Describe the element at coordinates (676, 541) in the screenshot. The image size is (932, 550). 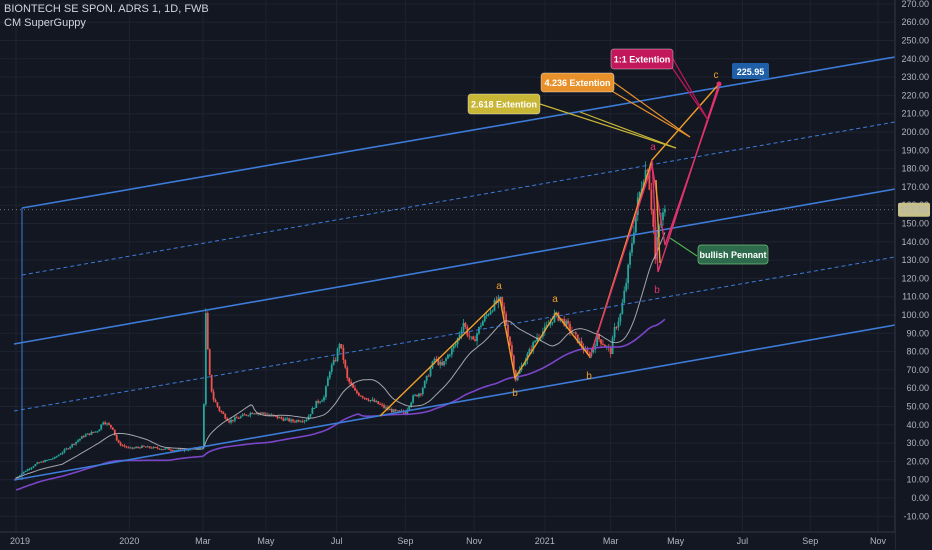
I see `time-tick-label: May` at that location.